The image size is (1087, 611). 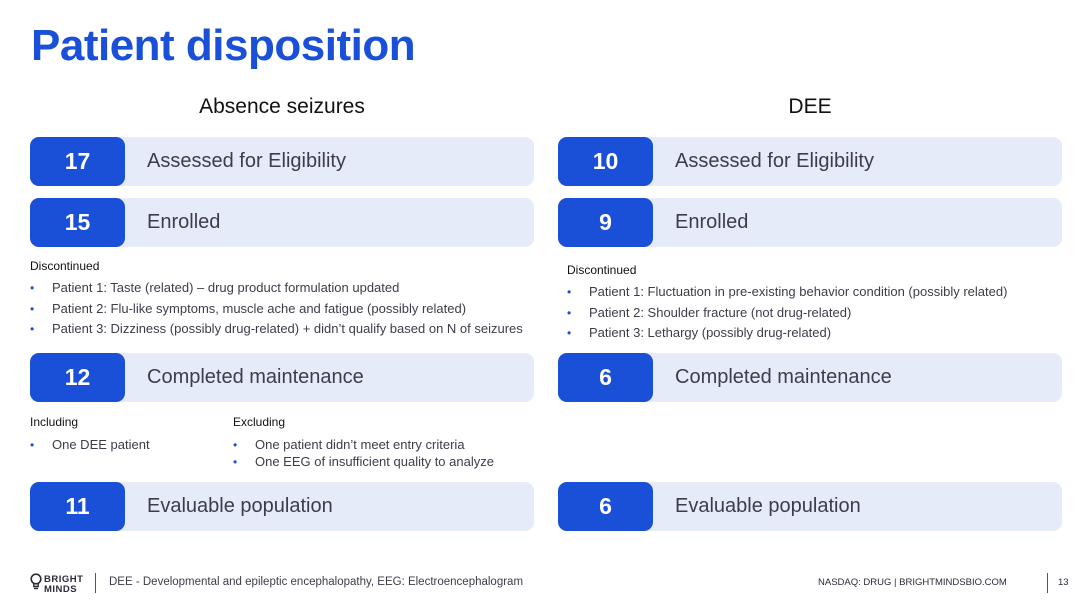 I want to click on excluding-heading: Excluding, so click(x=259, y=422).